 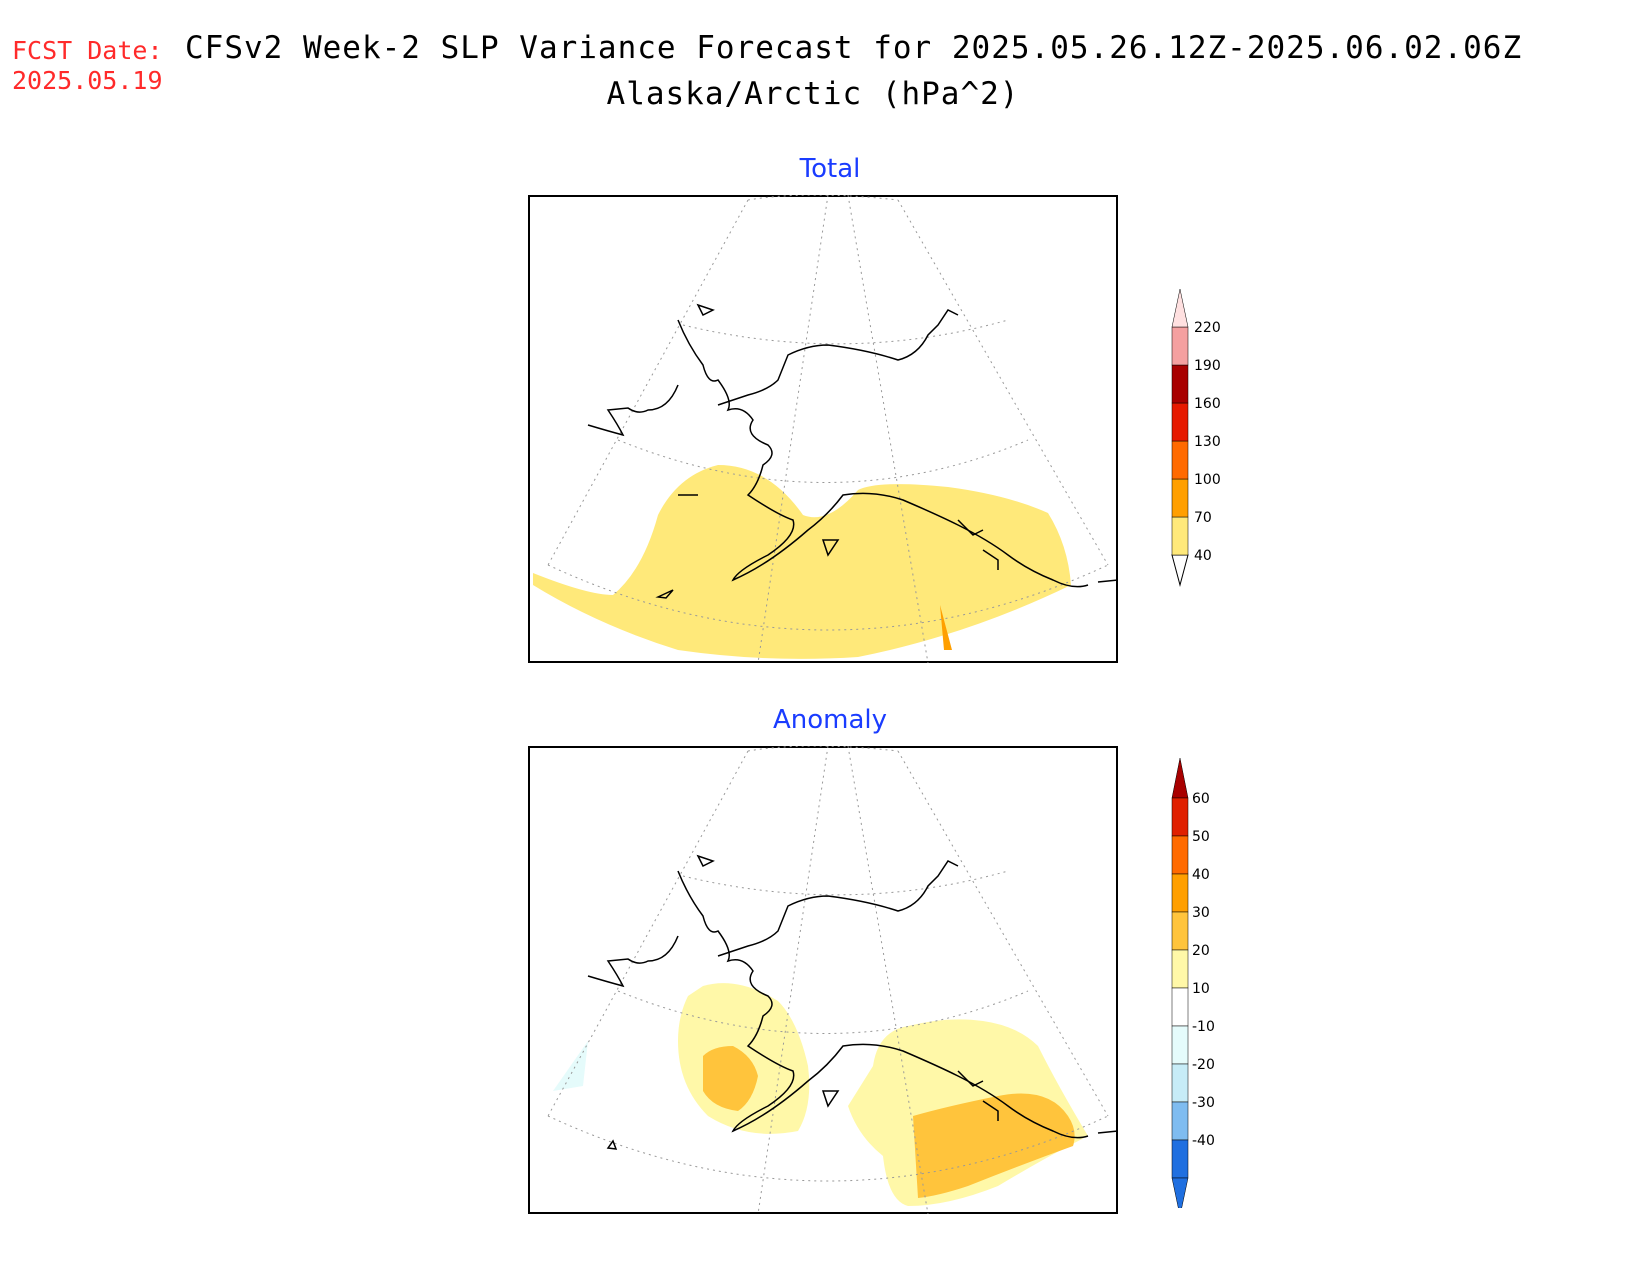 I want to click on colorbar-total-tick-label: 40, so click(x=1203, y=556).